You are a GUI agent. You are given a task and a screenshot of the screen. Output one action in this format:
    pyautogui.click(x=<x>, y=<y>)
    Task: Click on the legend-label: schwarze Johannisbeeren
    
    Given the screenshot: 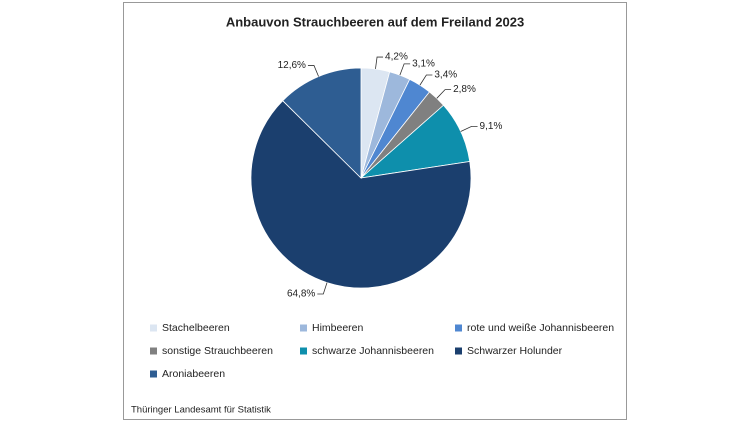 What is the action you would take?
    pyautogui.click(x=373, y=351)
    